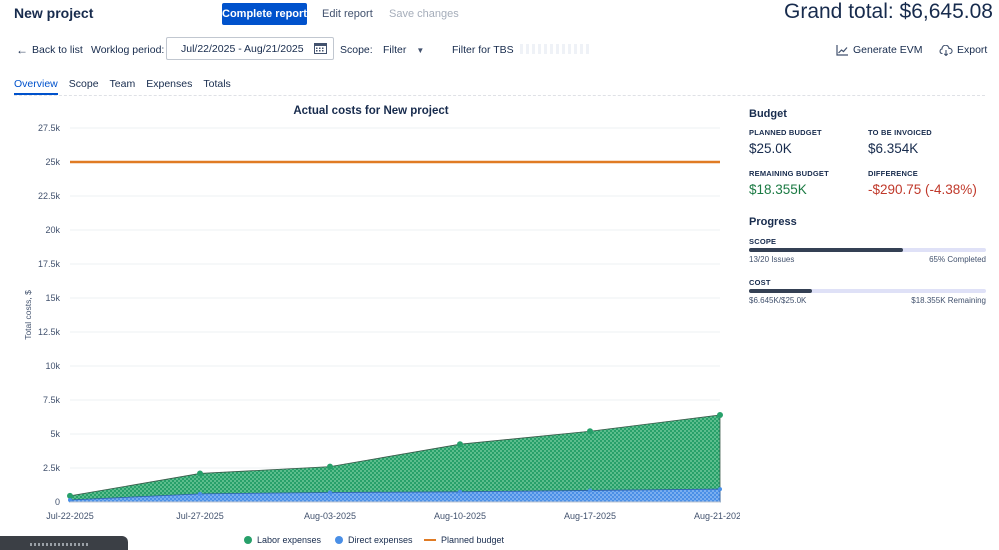  I want to click on export-label: Export, so click(972, 50).